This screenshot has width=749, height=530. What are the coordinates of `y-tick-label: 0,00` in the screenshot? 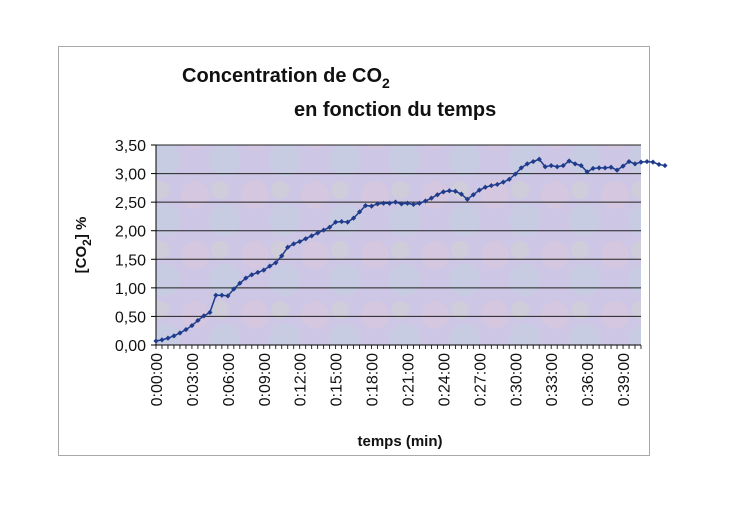 It's located at (130, 346).